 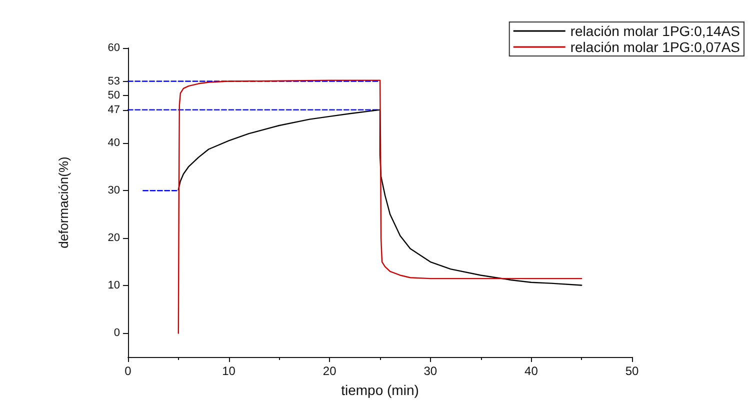 I want to click on y-axis-title: deformación(%), so click(x=63, y=202).